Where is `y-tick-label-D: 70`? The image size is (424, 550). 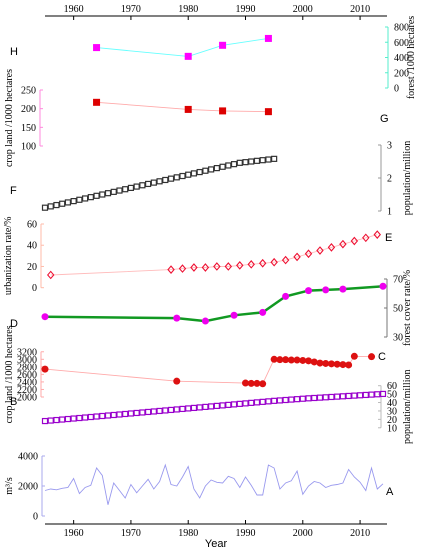 y-tick-label-D: 70 is located at coordinates (398, 280).